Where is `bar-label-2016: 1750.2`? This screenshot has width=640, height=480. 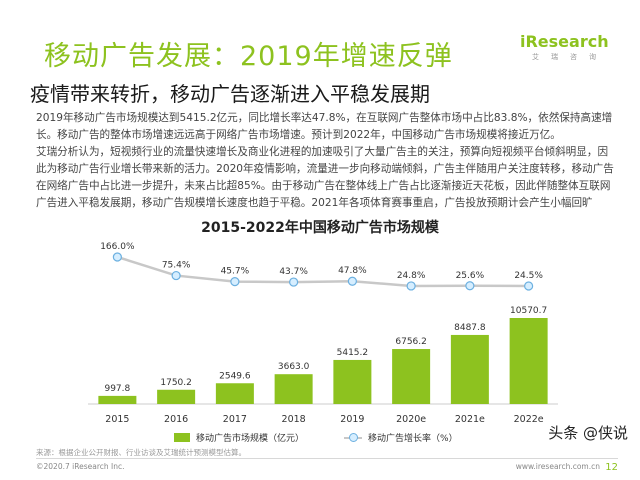
bar-label-2016: 1750.2 is located at coordinates (176, 383).